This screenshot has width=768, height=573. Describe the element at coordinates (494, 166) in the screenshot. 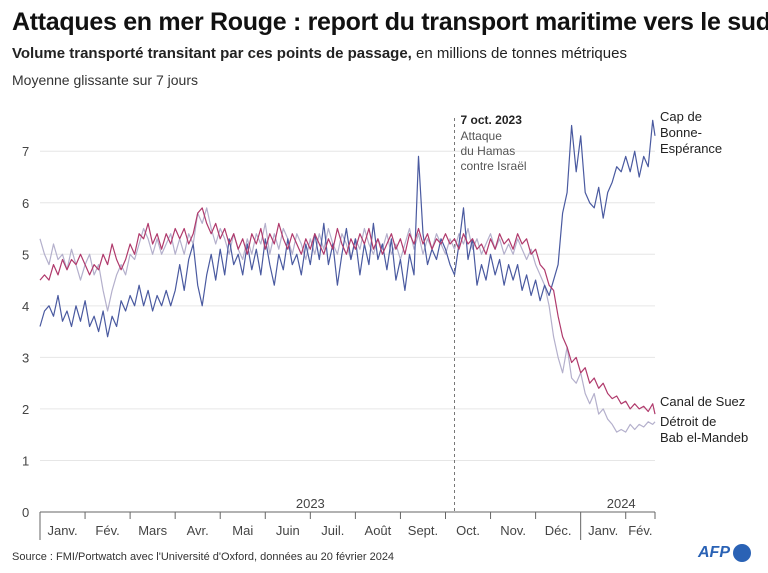

I see `annotation-text: contre Israël` at that location.